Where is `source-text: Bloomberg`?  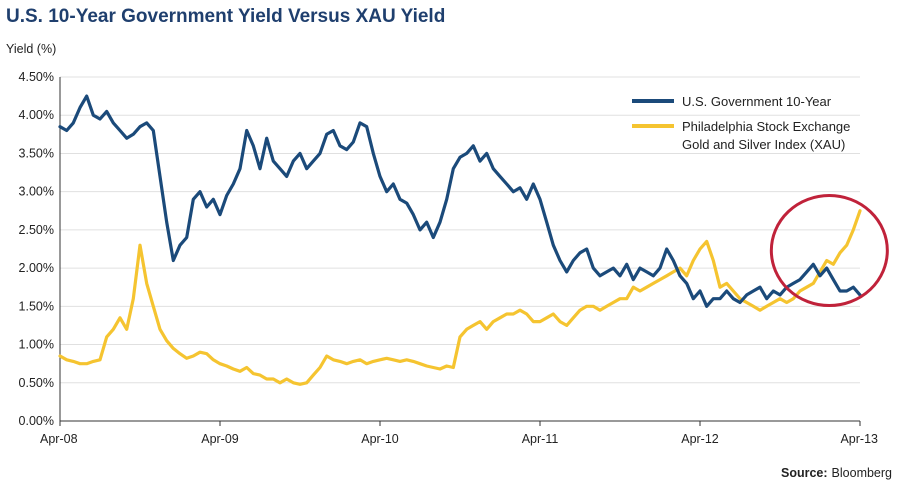
source-text: Bloomberg is located at coordinates (862, 473).